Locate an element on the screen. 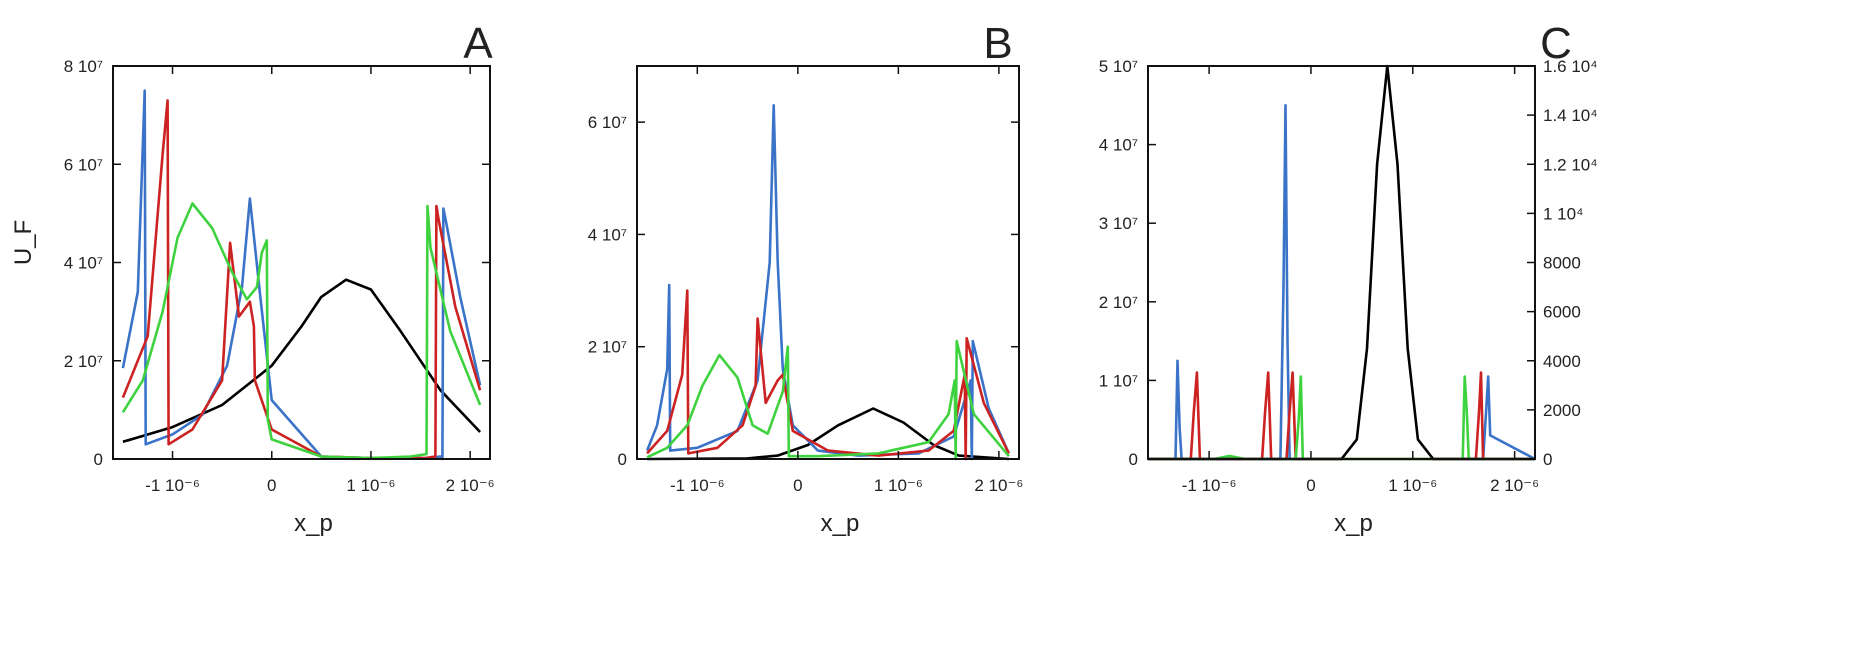 The image size is (1854, 651). y2-tick-label: 1.4 10⁴ is located at coordinates (1570, 115).